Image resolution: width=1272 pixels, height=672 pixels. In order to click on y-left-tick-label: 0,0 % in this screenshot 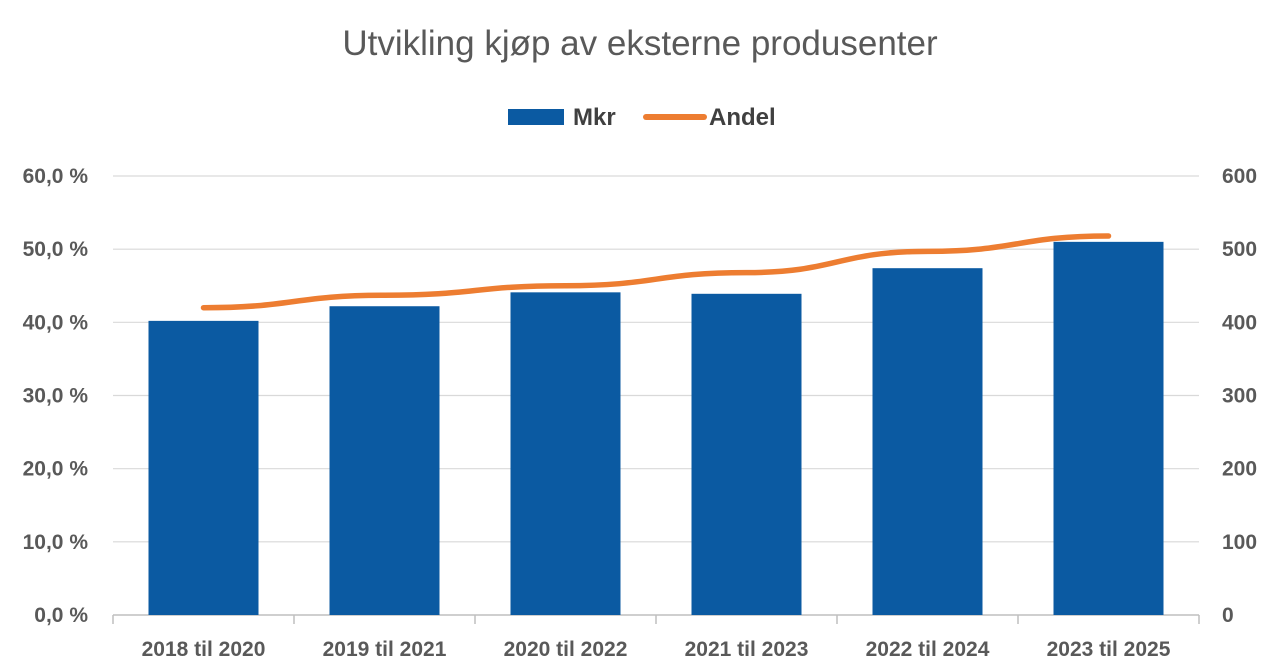, I will do `click(61, 615)`.